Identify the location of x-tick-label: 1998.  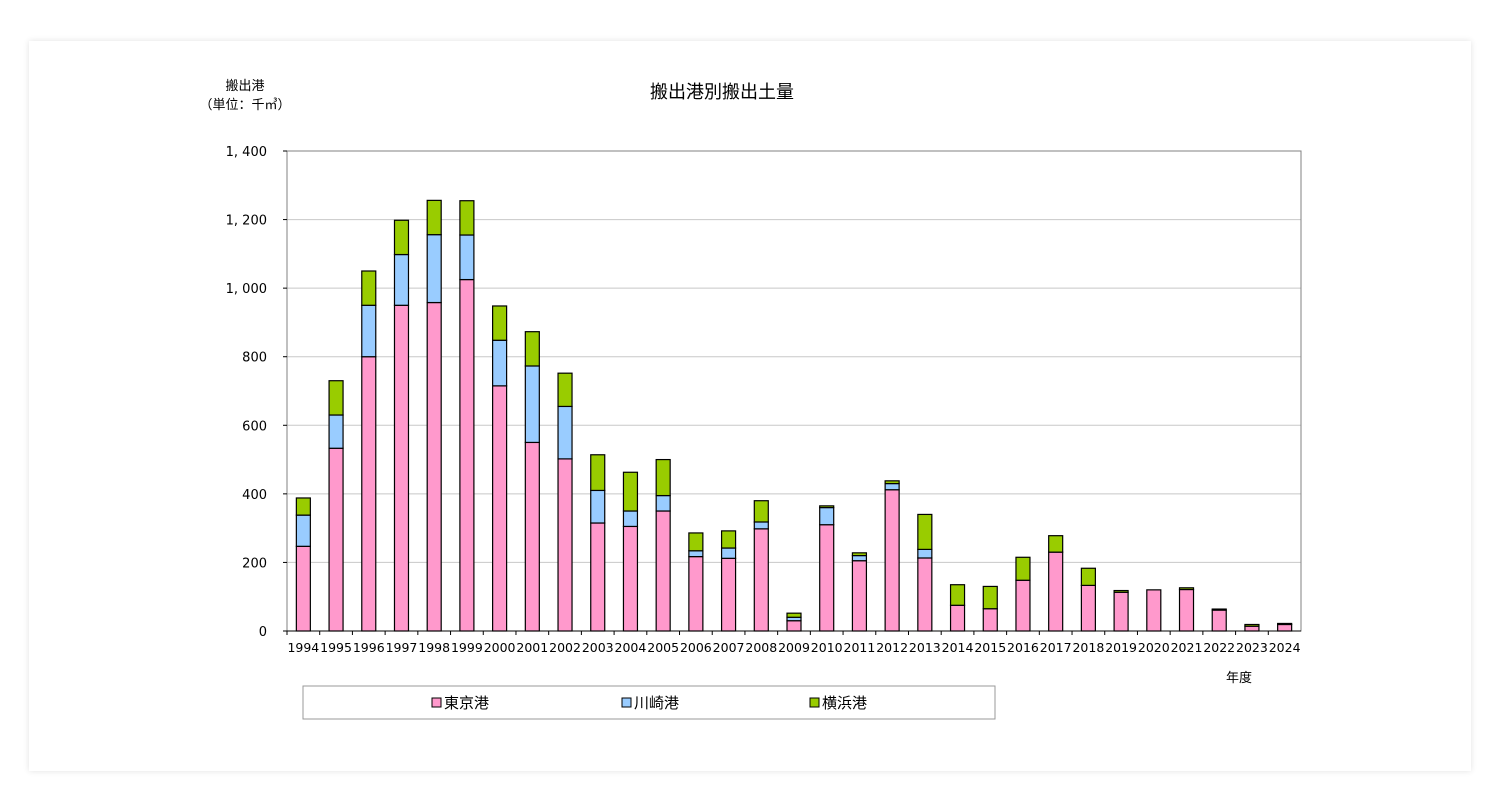
(434, 647).